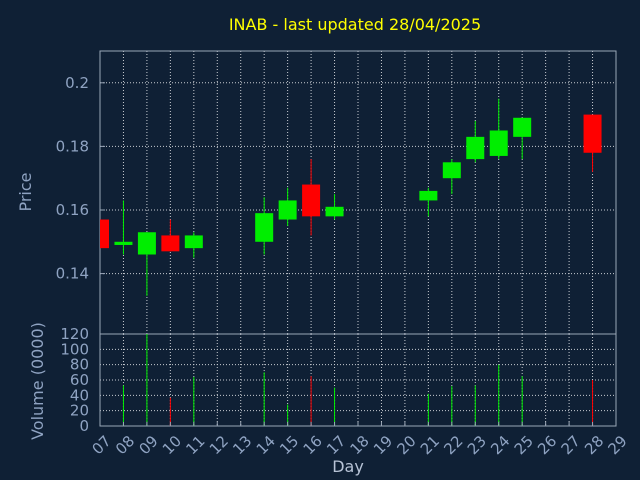 The width and height of the screenshot is (640, 480). What do you see at coordinates (72, 210) in the screenshot?
I see `price-tick-label: 0.16` at bounding box center [72, 210].